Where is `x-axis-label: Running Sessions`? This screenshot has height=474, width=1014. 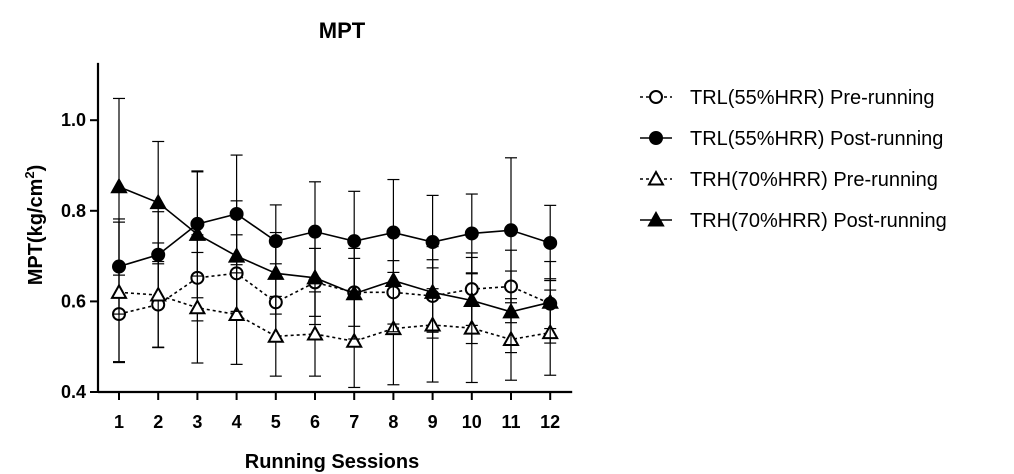
x-axis-label: Running Sessions is located at coordinates (332, 462).